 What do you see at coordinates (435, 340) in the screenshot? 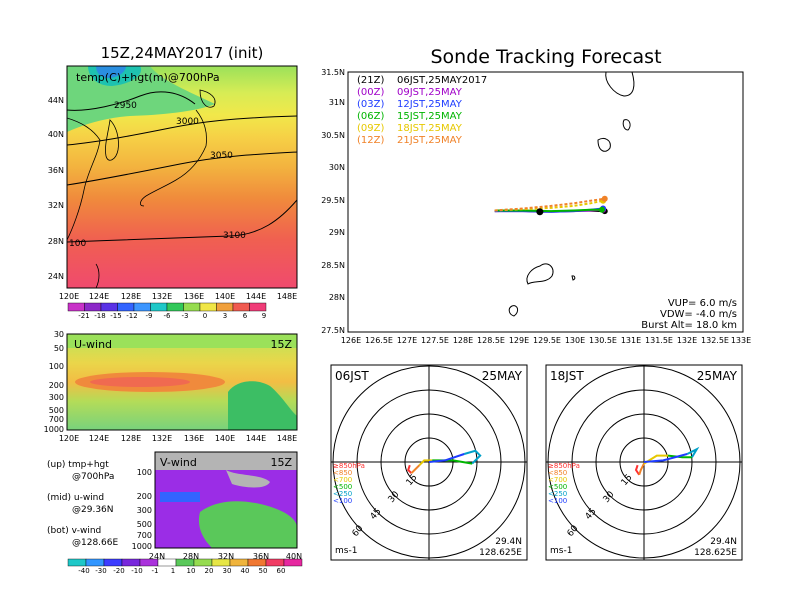
I see `lon-tick: 127.5E` at bounding box center [435, 340].